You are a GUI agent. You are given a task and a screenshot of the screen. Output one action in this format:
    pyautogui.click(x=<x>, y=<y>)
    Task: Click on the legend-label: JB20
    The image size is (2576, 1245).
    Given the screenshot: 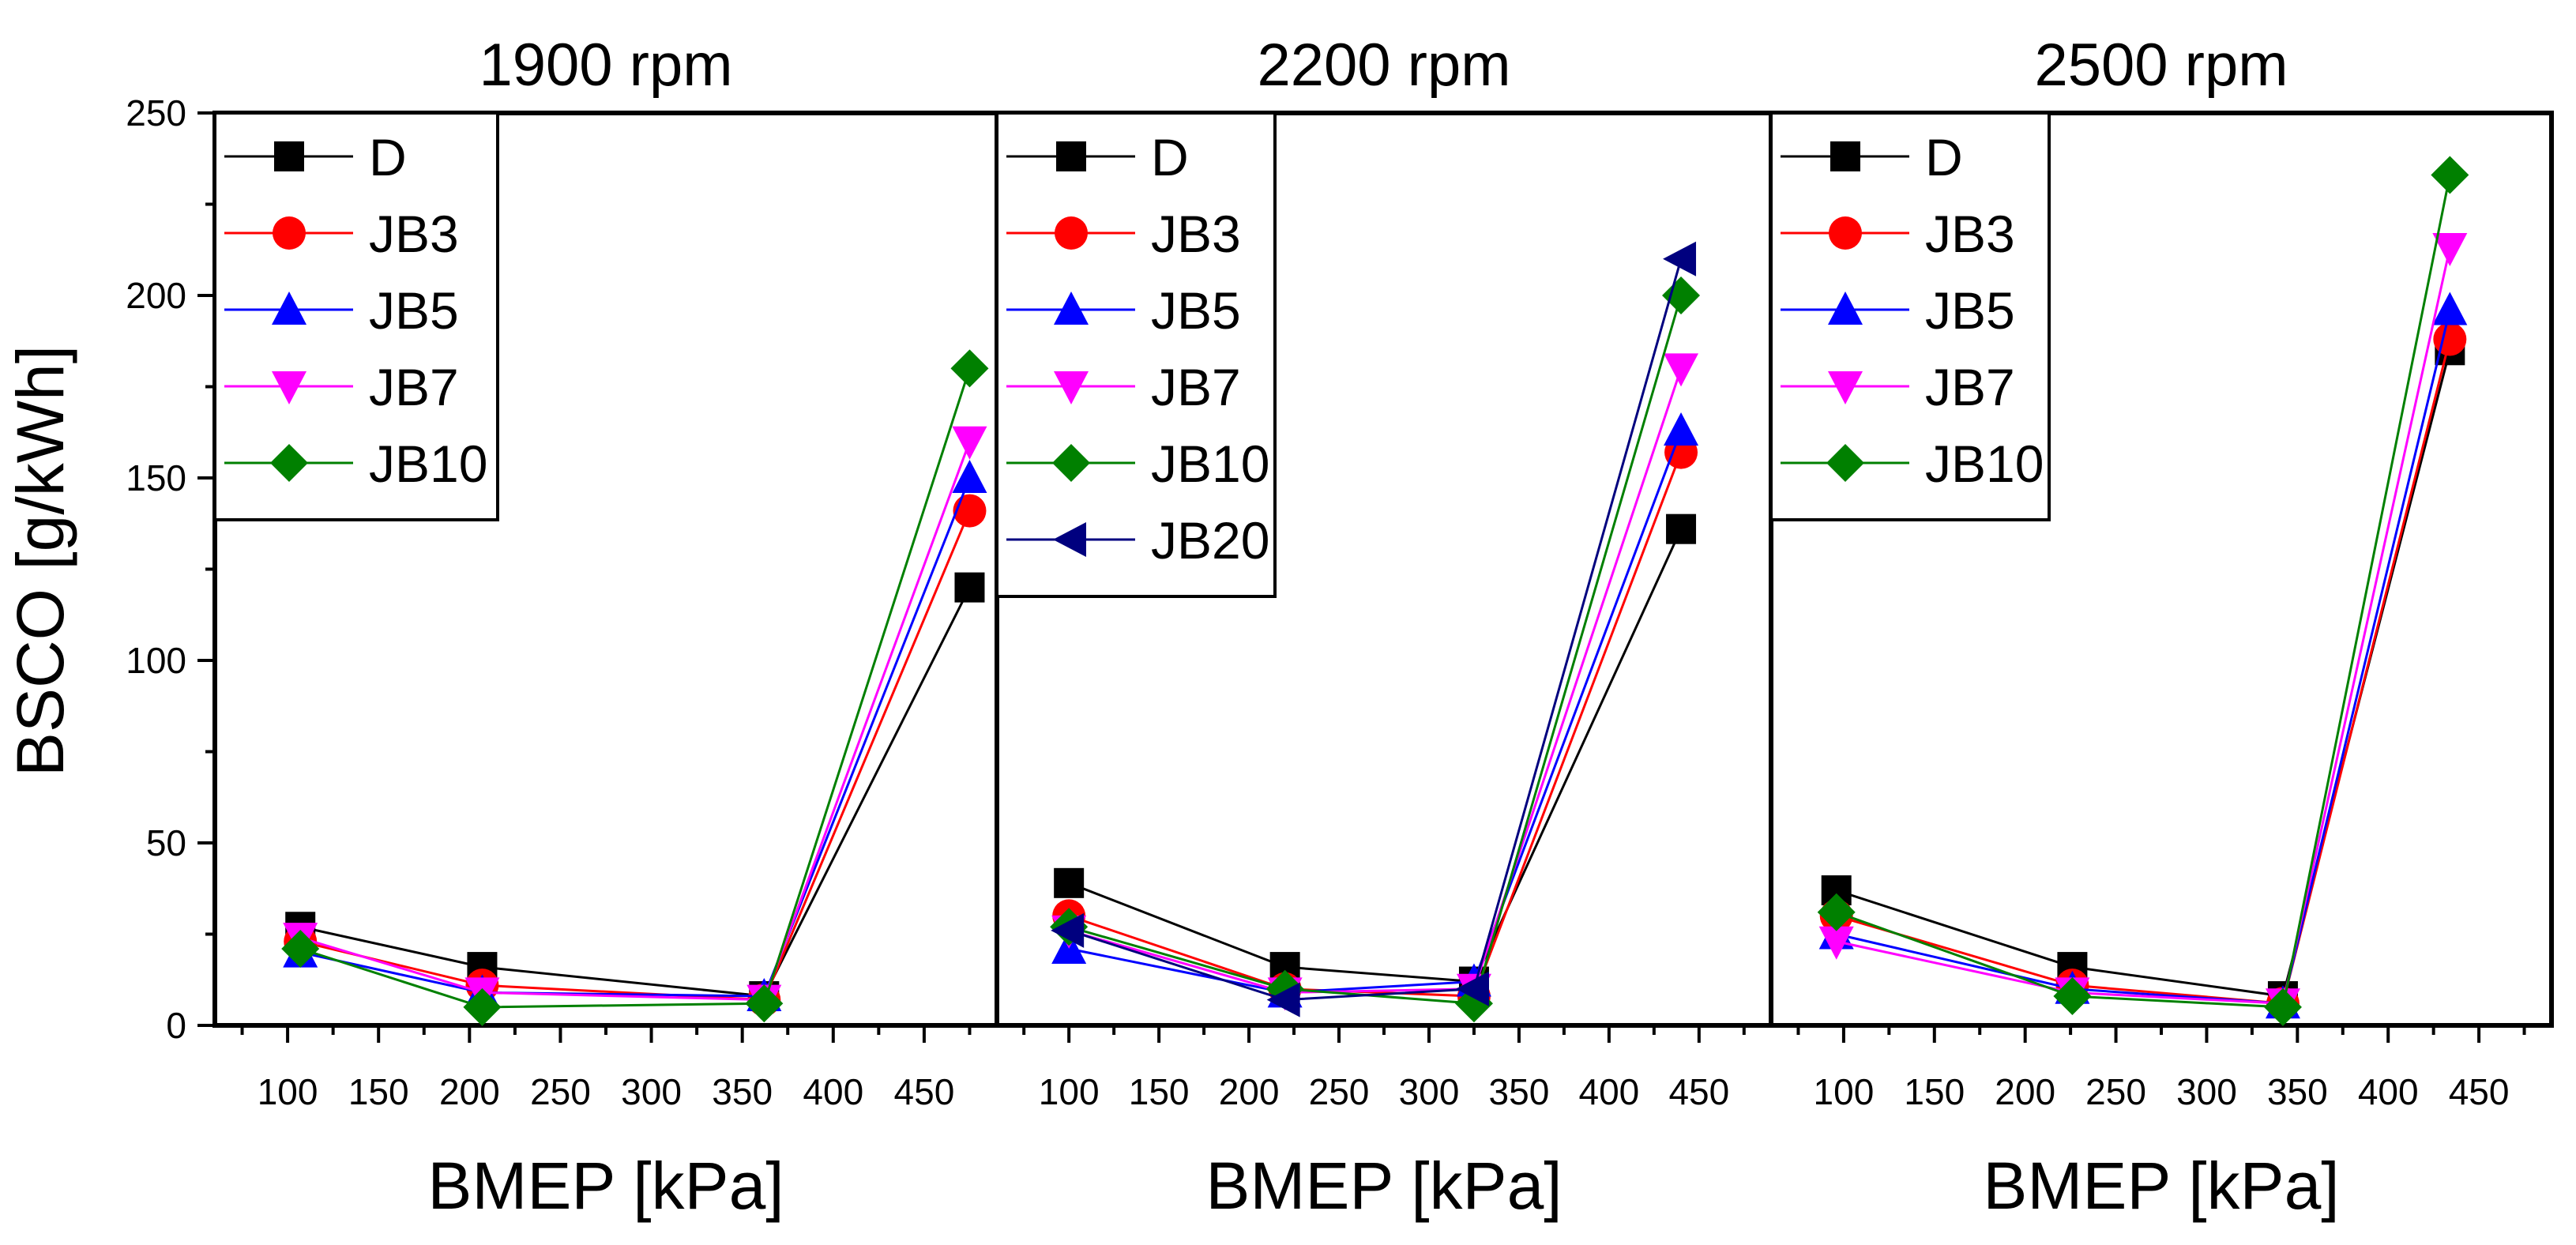 What is the action you would take?
    pyautogui.click(x=1210, y=540)
    